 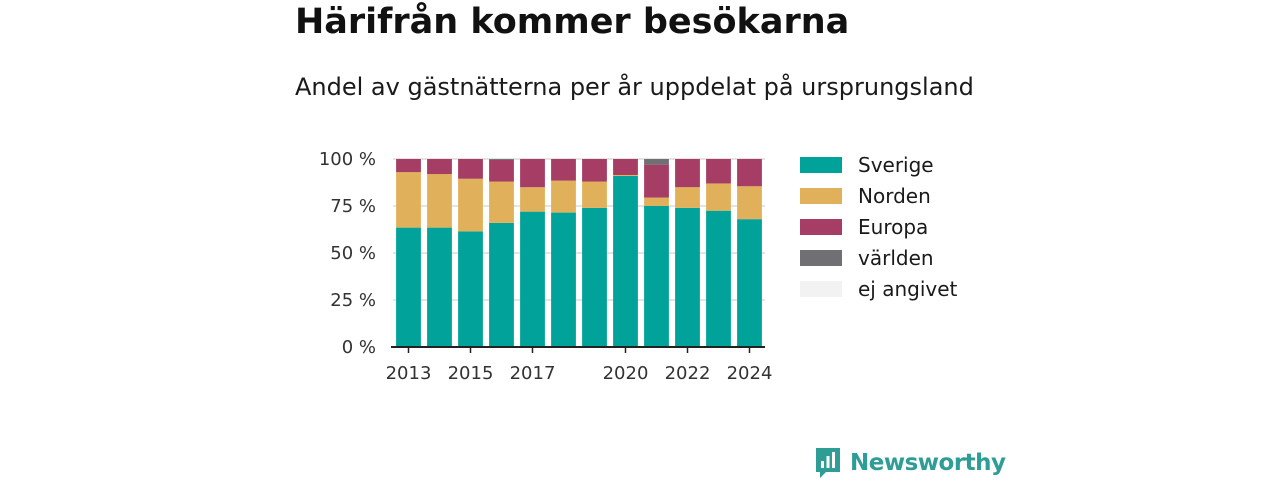 I want to click on x-tick-label: 2013, so click(x=409, y=373).